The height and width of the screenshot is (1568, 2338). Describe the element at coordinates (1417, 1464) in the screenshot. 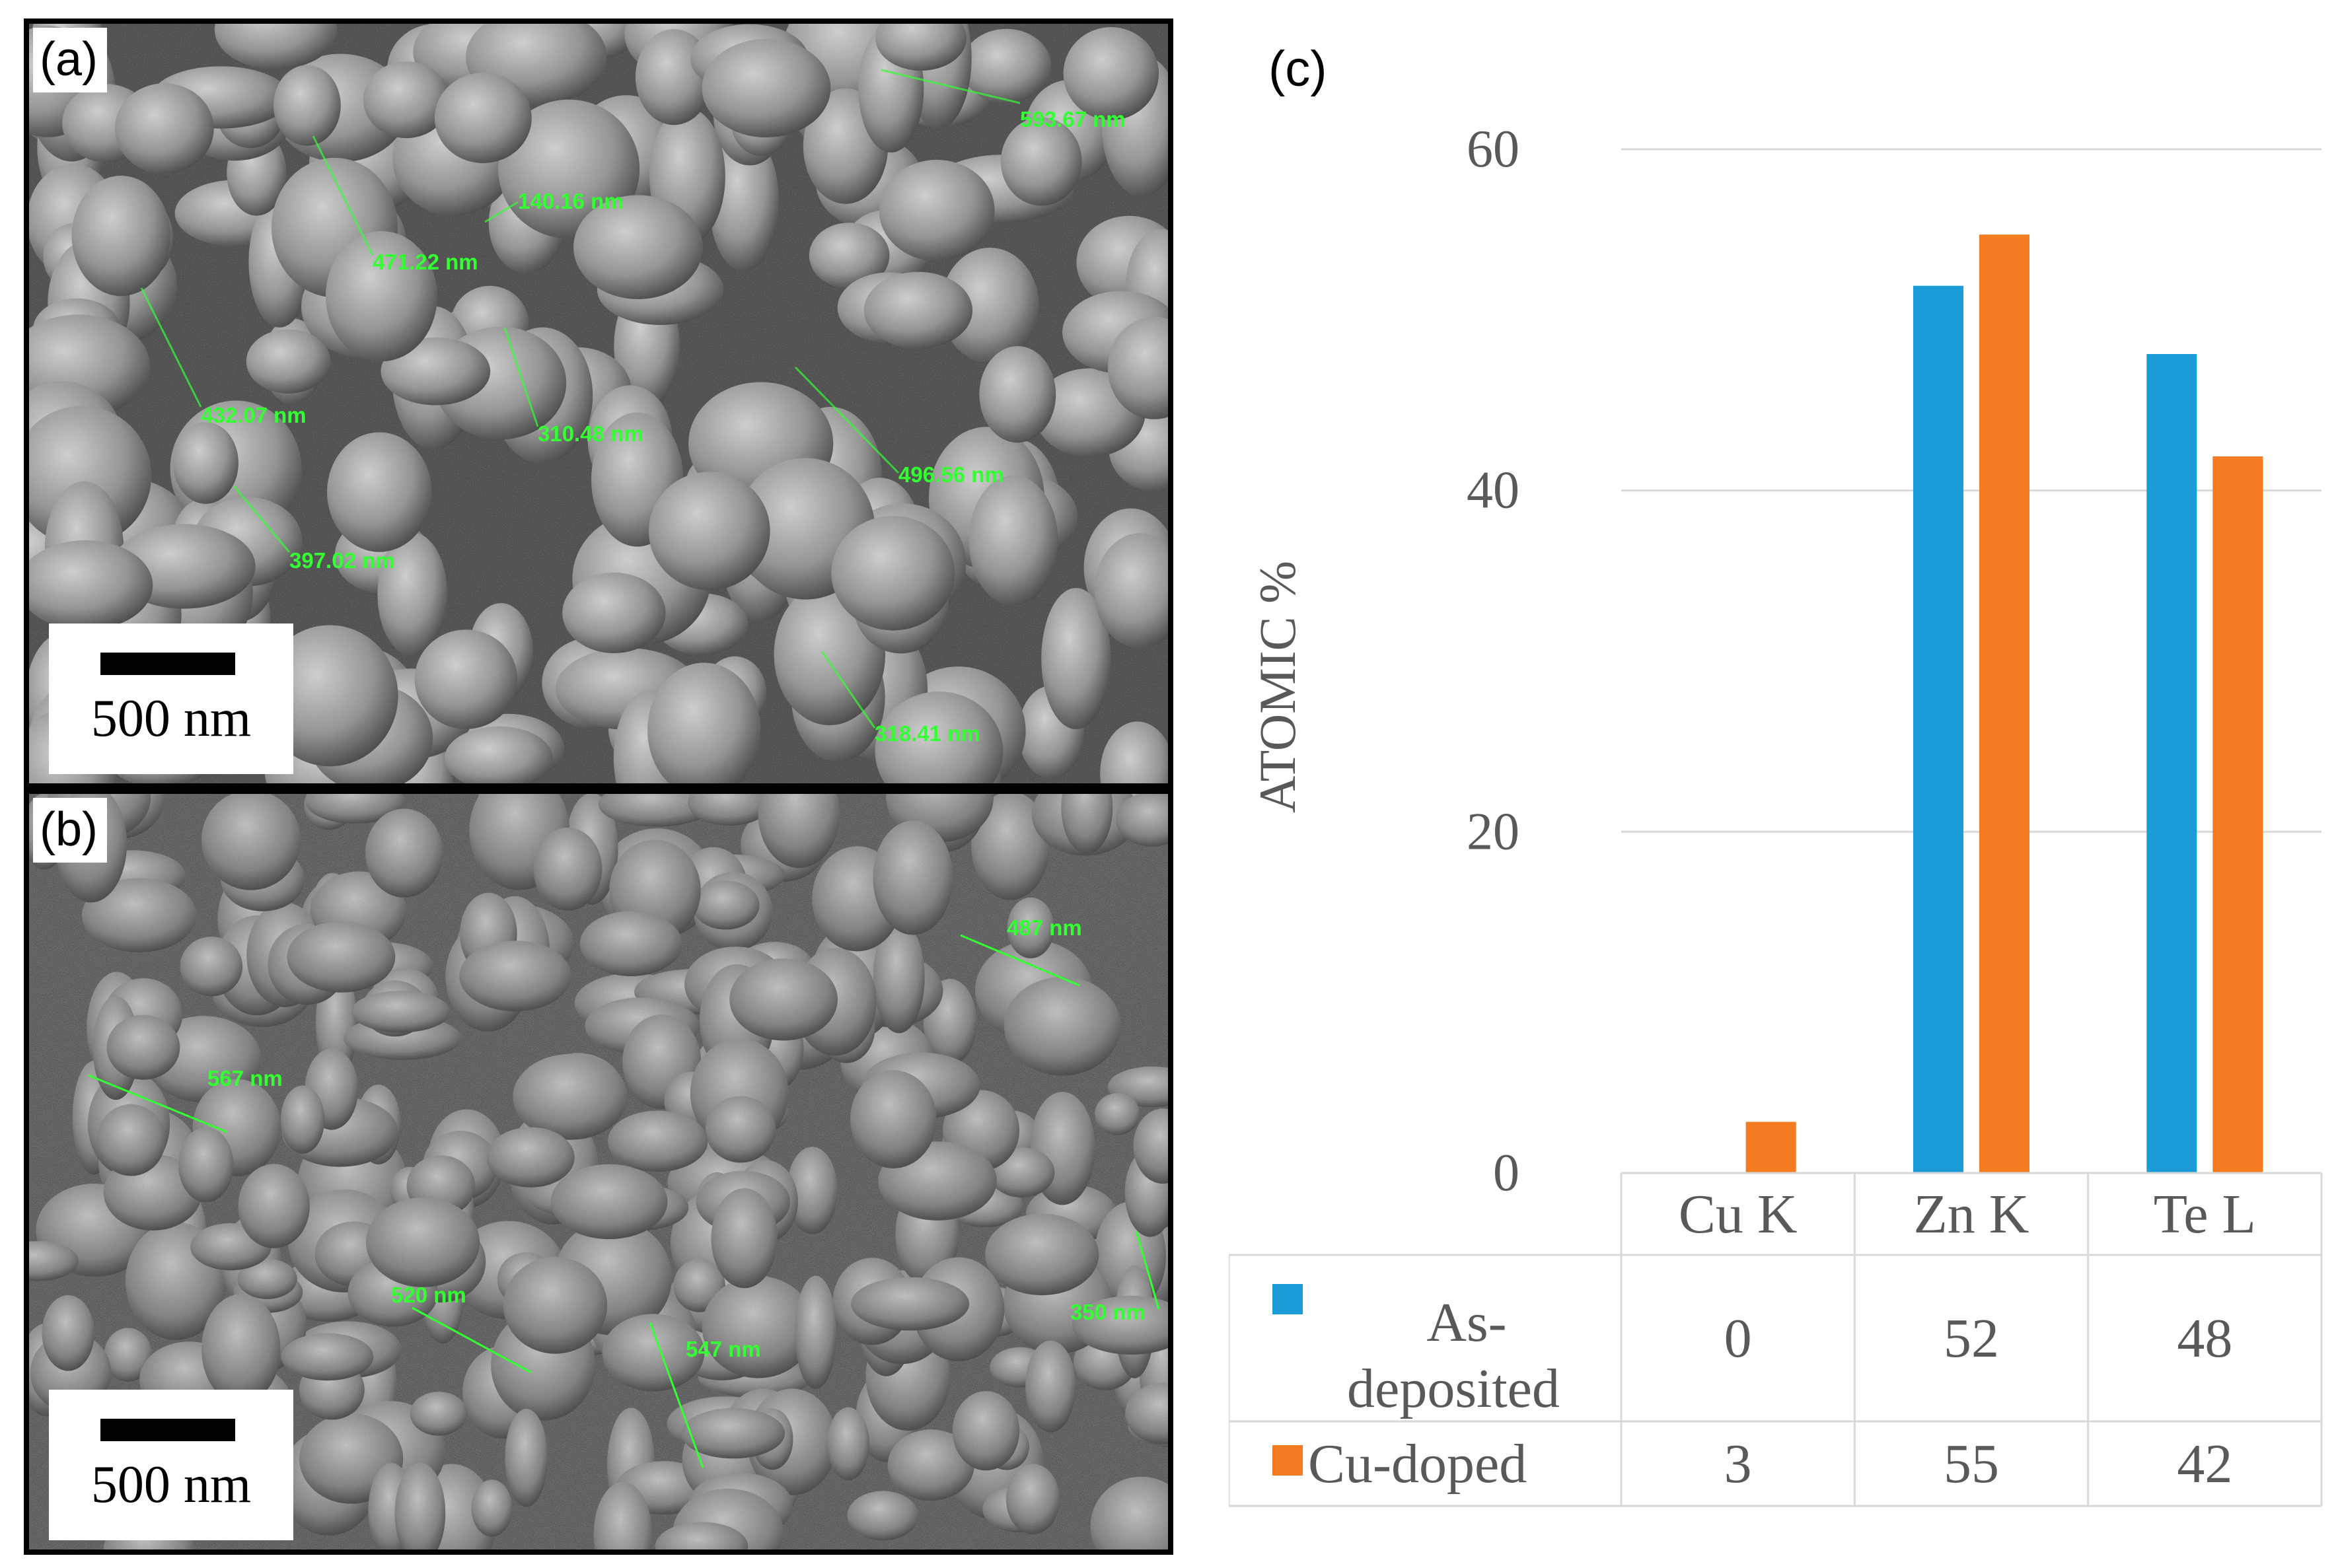

I see `legend-label-cu-doped: Cu-doped` at that location.